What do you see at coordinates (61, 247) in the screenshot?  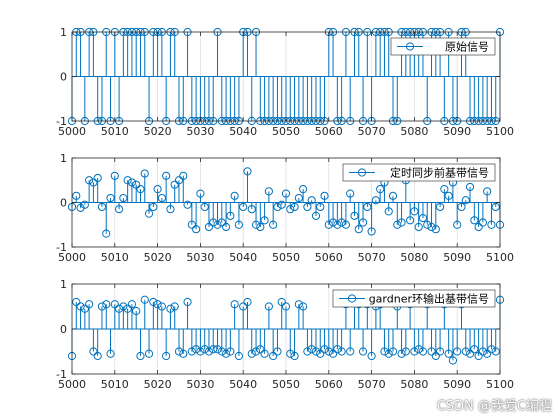 I see `y-tick-label: -1` at bounding box center [61, 247].